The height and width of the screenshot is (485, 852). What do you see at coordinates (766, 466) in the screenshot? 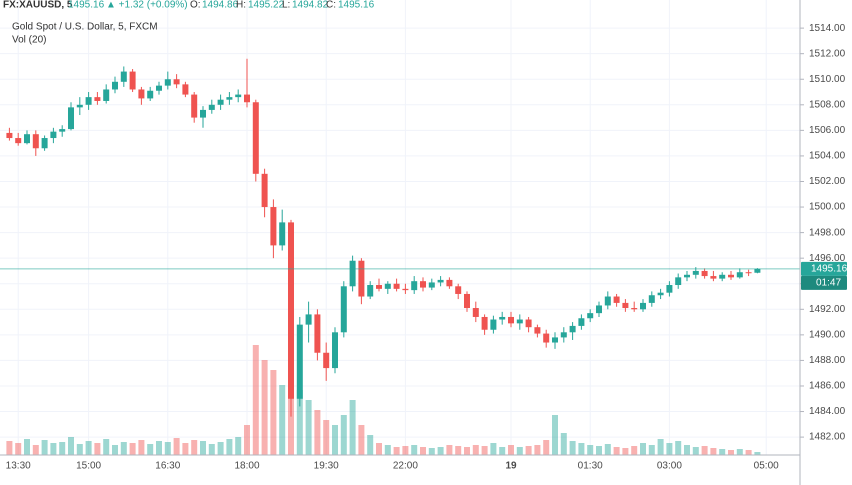
I see `x-tick-label: 05:00` at bounding box center [766, 466].